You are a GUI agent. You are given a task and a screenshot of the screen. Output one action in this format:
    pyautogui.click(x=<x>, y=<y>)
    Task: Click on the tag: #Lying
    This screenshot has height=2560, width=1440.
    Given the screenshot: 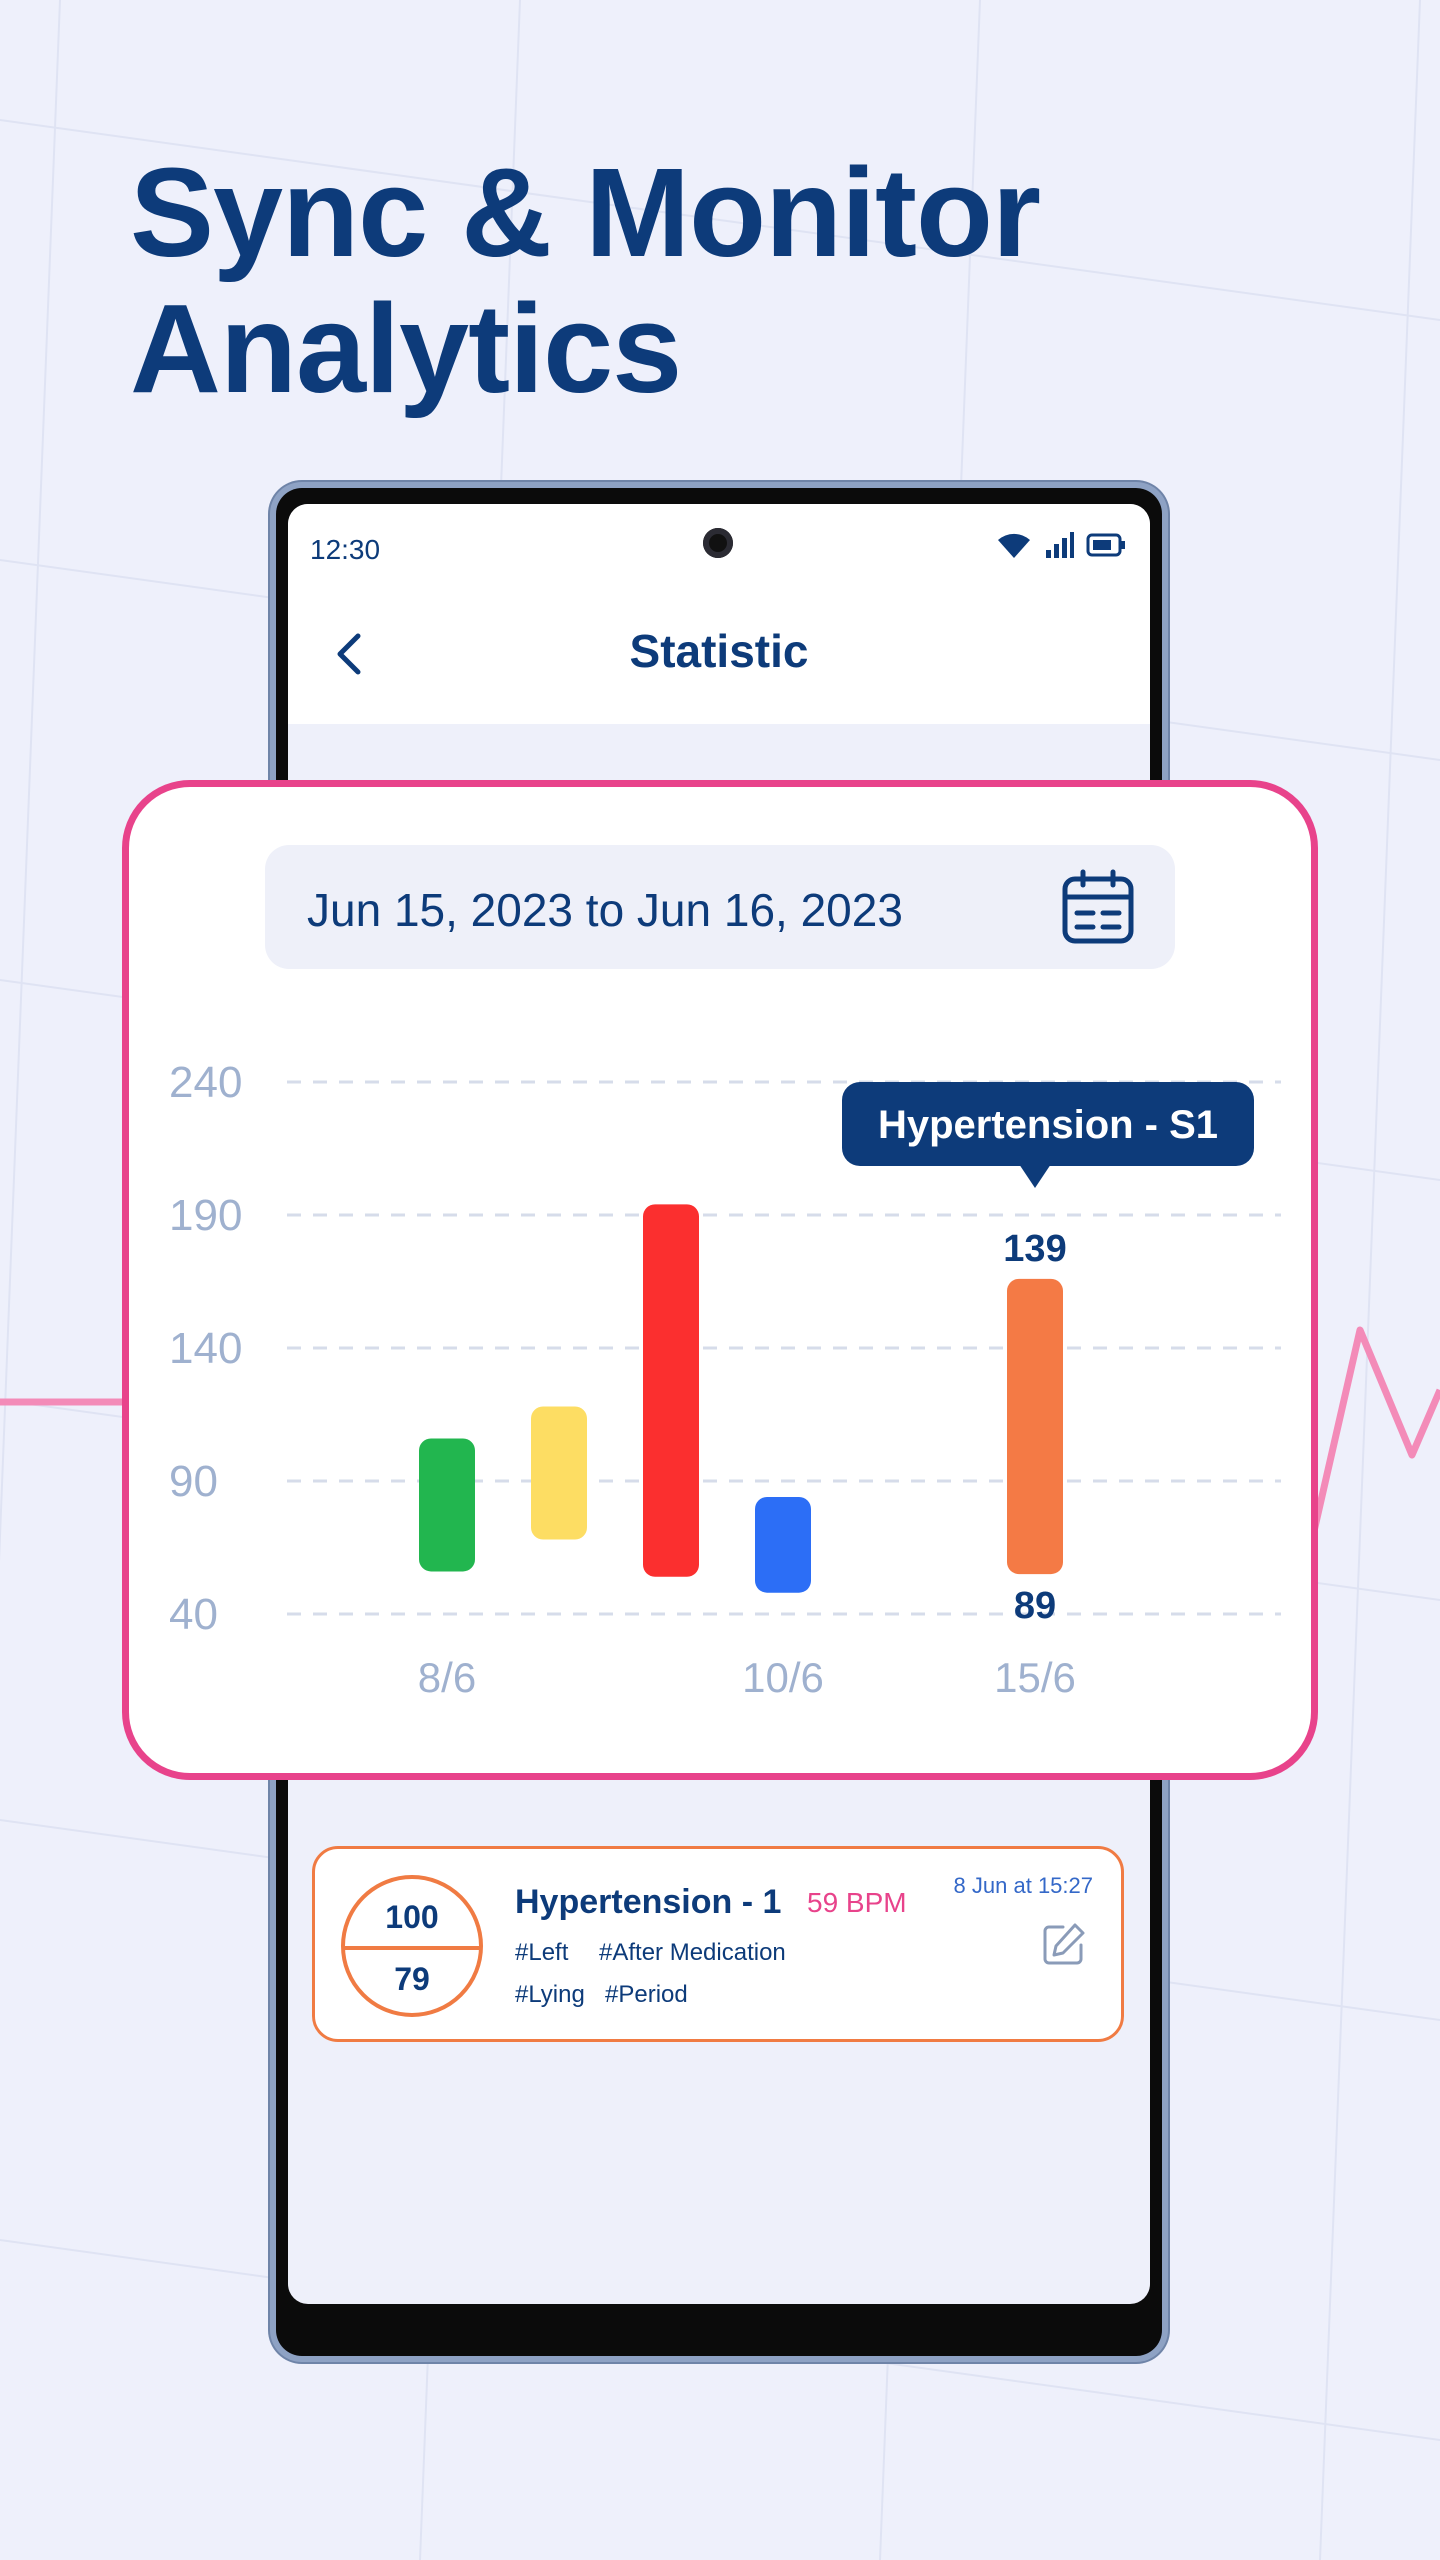 What is the action you would take?
    pyautogui.click(x=550, y=1994)
    